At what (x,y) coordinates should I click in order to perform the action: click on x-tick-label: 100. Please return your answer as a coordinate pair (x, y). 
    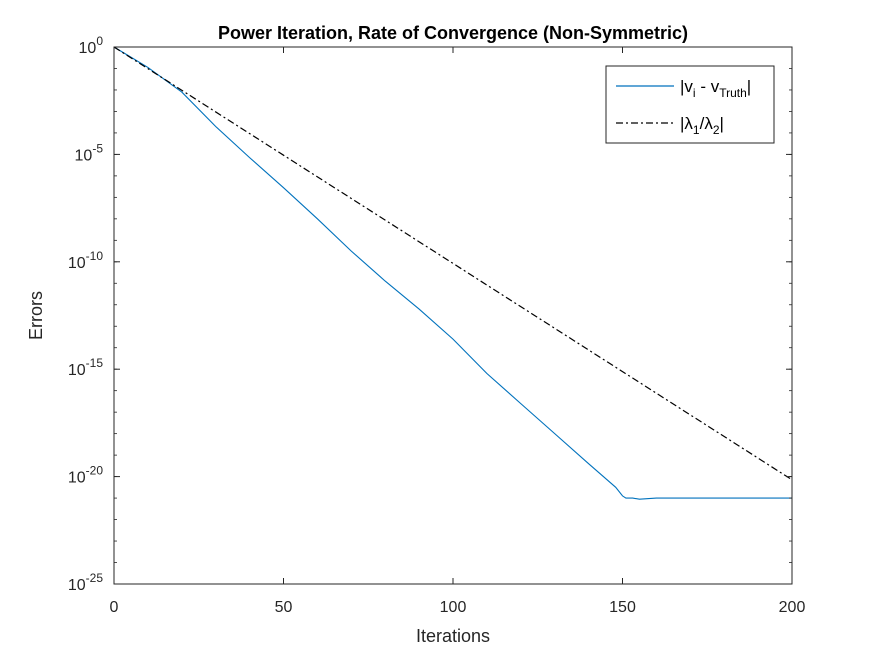
    Looking at the image, I should click on (453, 607).